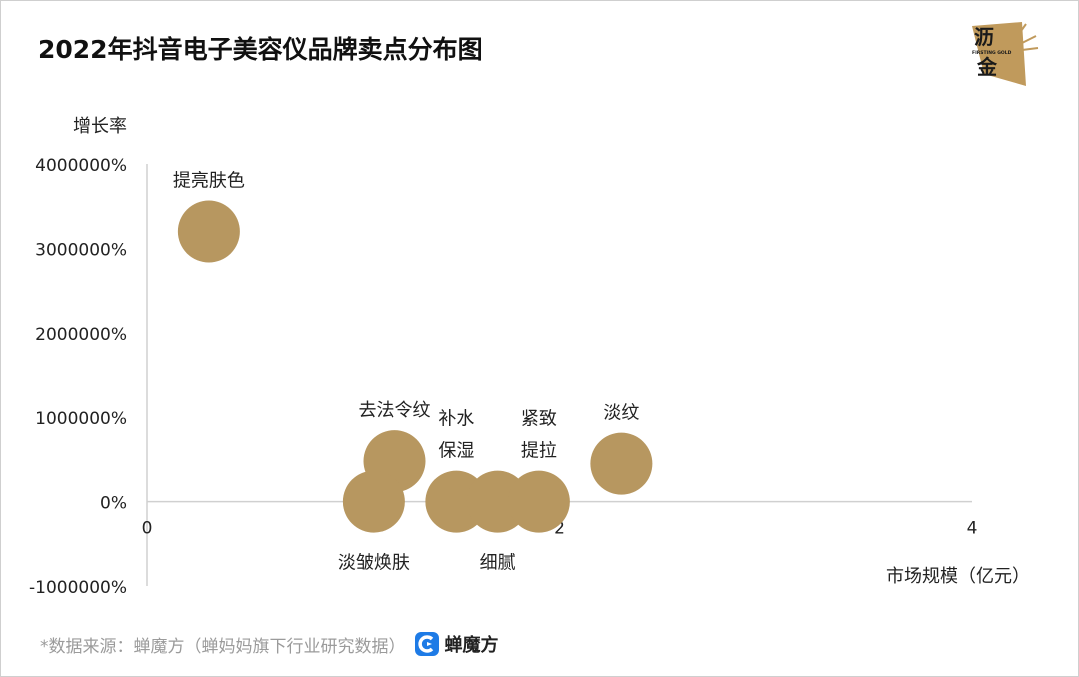 This screenshot has width=1079, height=677. Describe the element at coordinates (471, 645) in the screenshot. I see `source-brand-name: 蝉魔方` at that location.